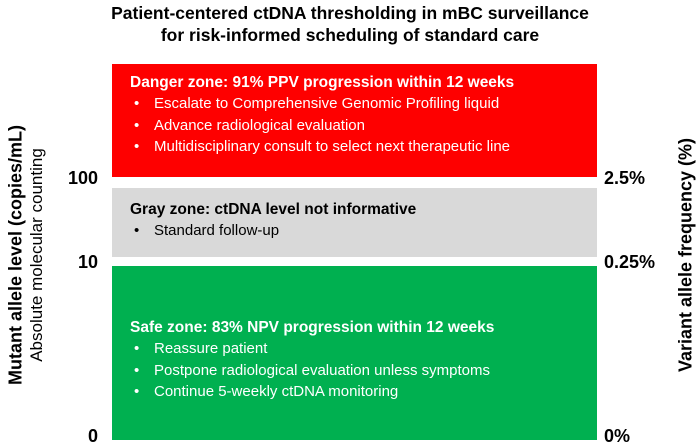  I want to click on safe-bullet: • Continue 5-weekly ctDNA monitoring, so click(363, 392).